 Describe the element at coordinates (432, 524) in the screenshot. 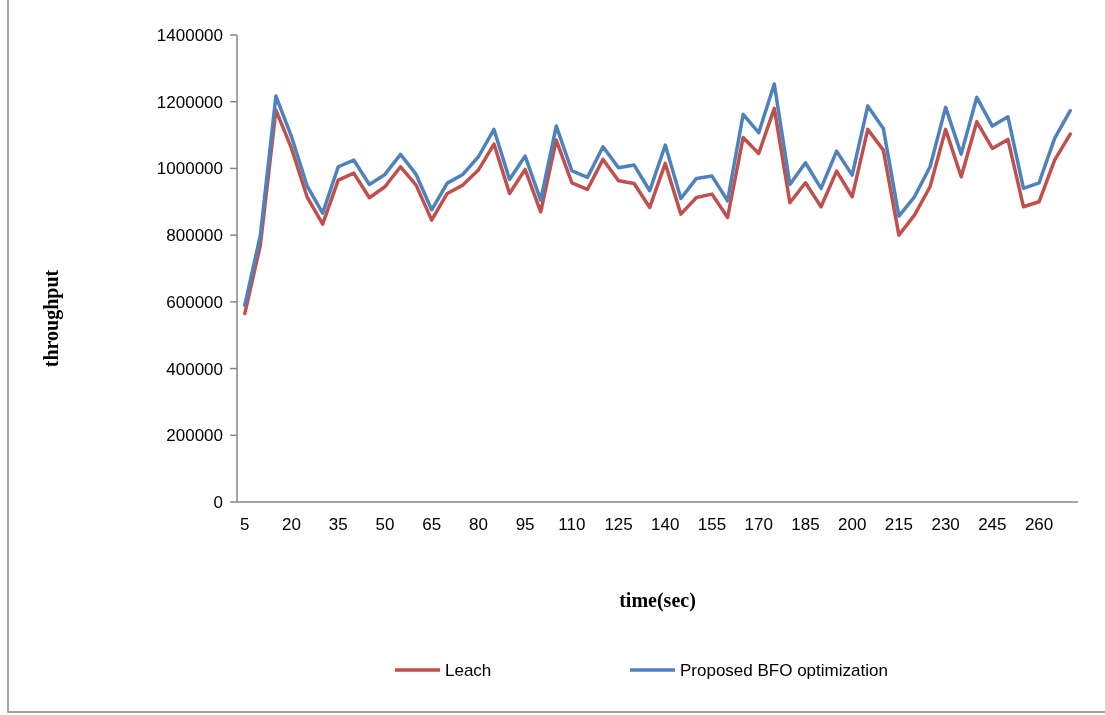

I see `x-tick-label: 65` at that location.